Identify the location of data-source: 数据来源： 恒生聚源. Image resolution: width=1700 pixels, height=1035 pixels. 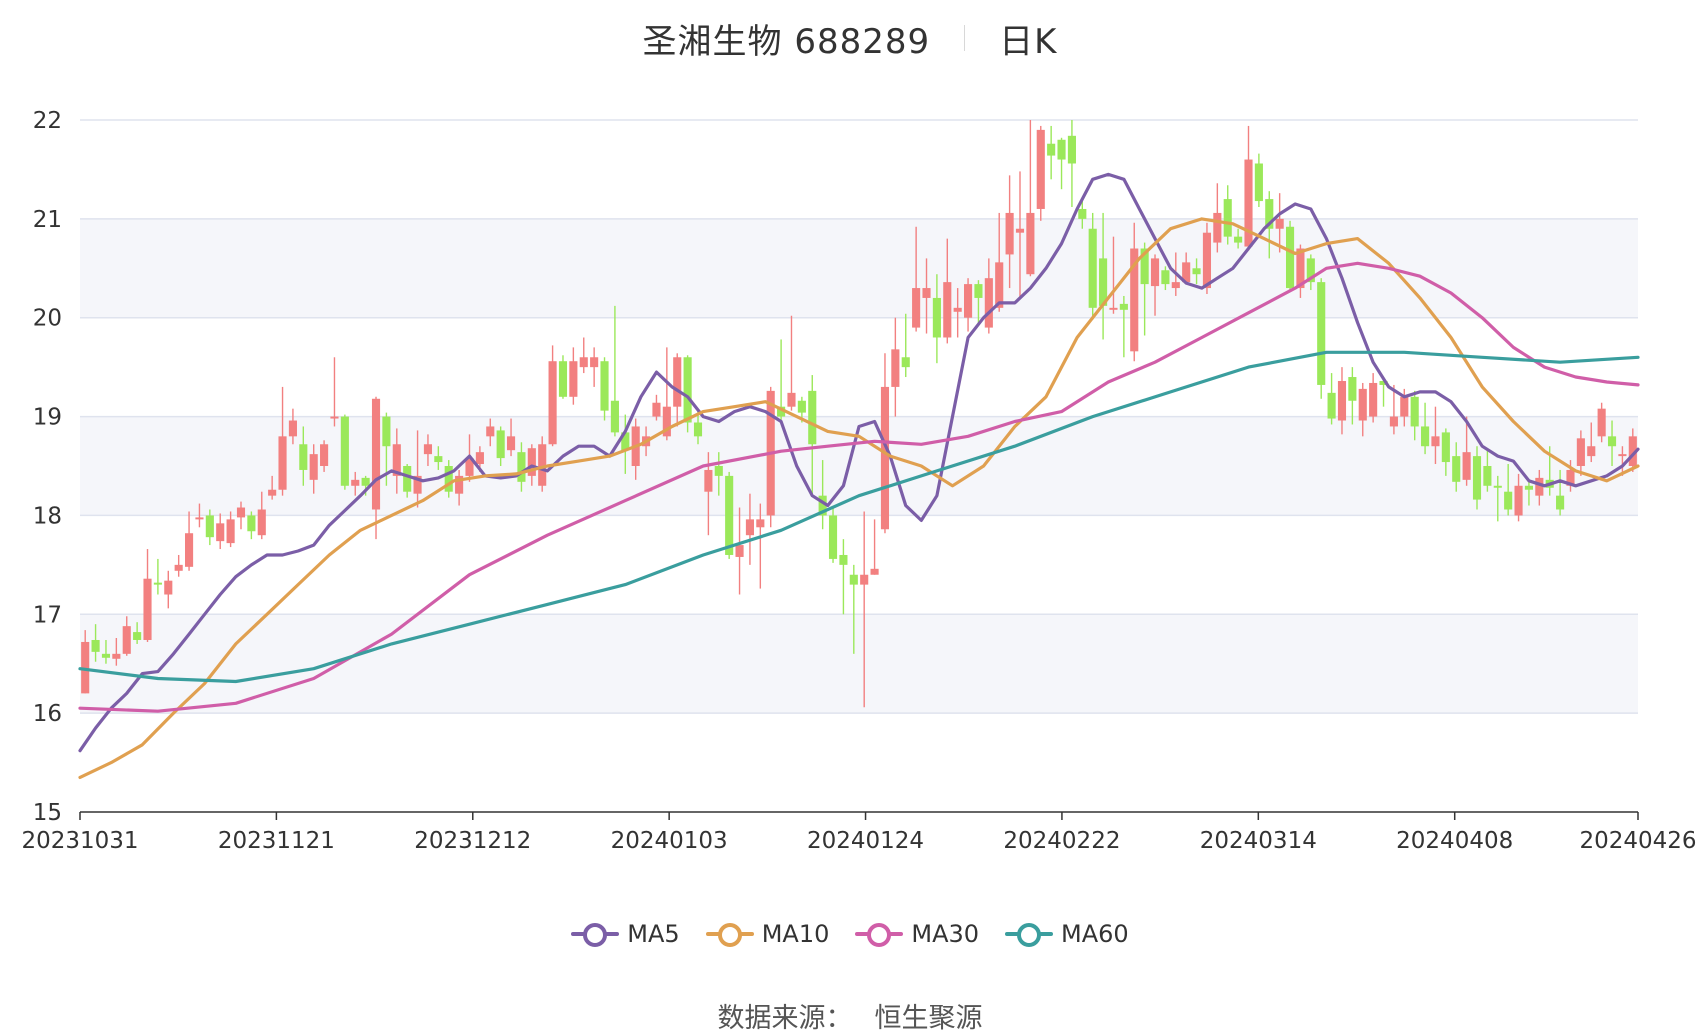
(850, 1015).